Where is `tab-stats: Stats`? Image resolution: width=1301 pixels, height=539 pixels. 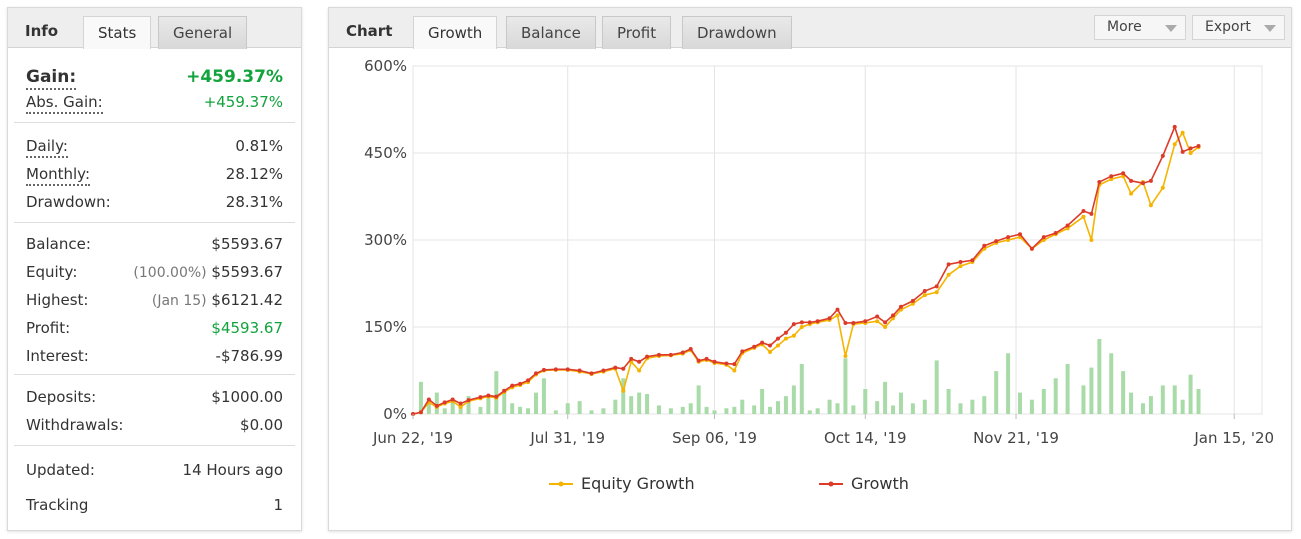 tab-stats: Stats is located at coordinates (117, 32).